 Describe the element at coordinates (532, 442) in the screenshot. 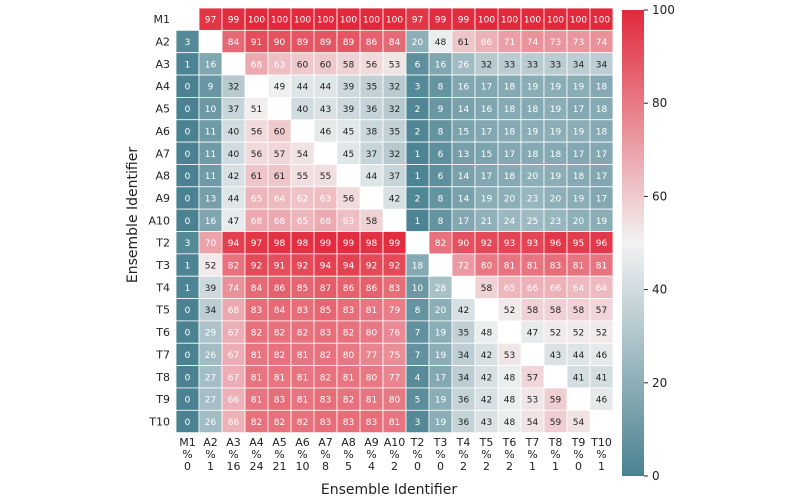

I see `x-tick-label: T7` at that location.